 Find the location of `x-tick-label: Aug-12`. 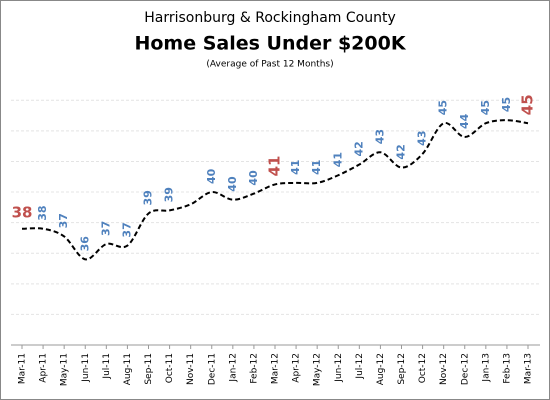

x-tick-label: Aug-12 is located at coordinates (381, 369).